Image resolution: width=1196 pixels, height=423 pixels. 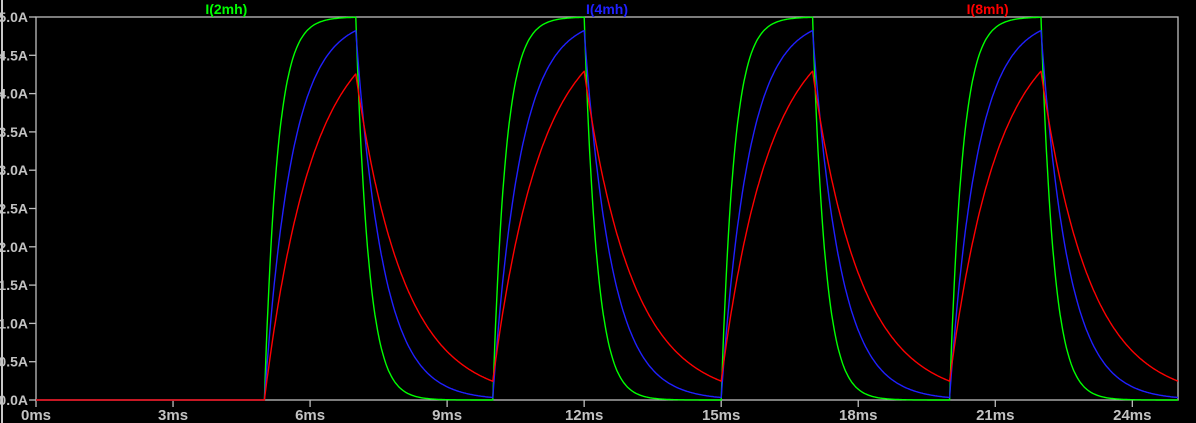 What do you see at coordinates (14, 362) in the screenshot?
I see `y-axis-tick-label: 0.5A` at bounding box center [14, 362].